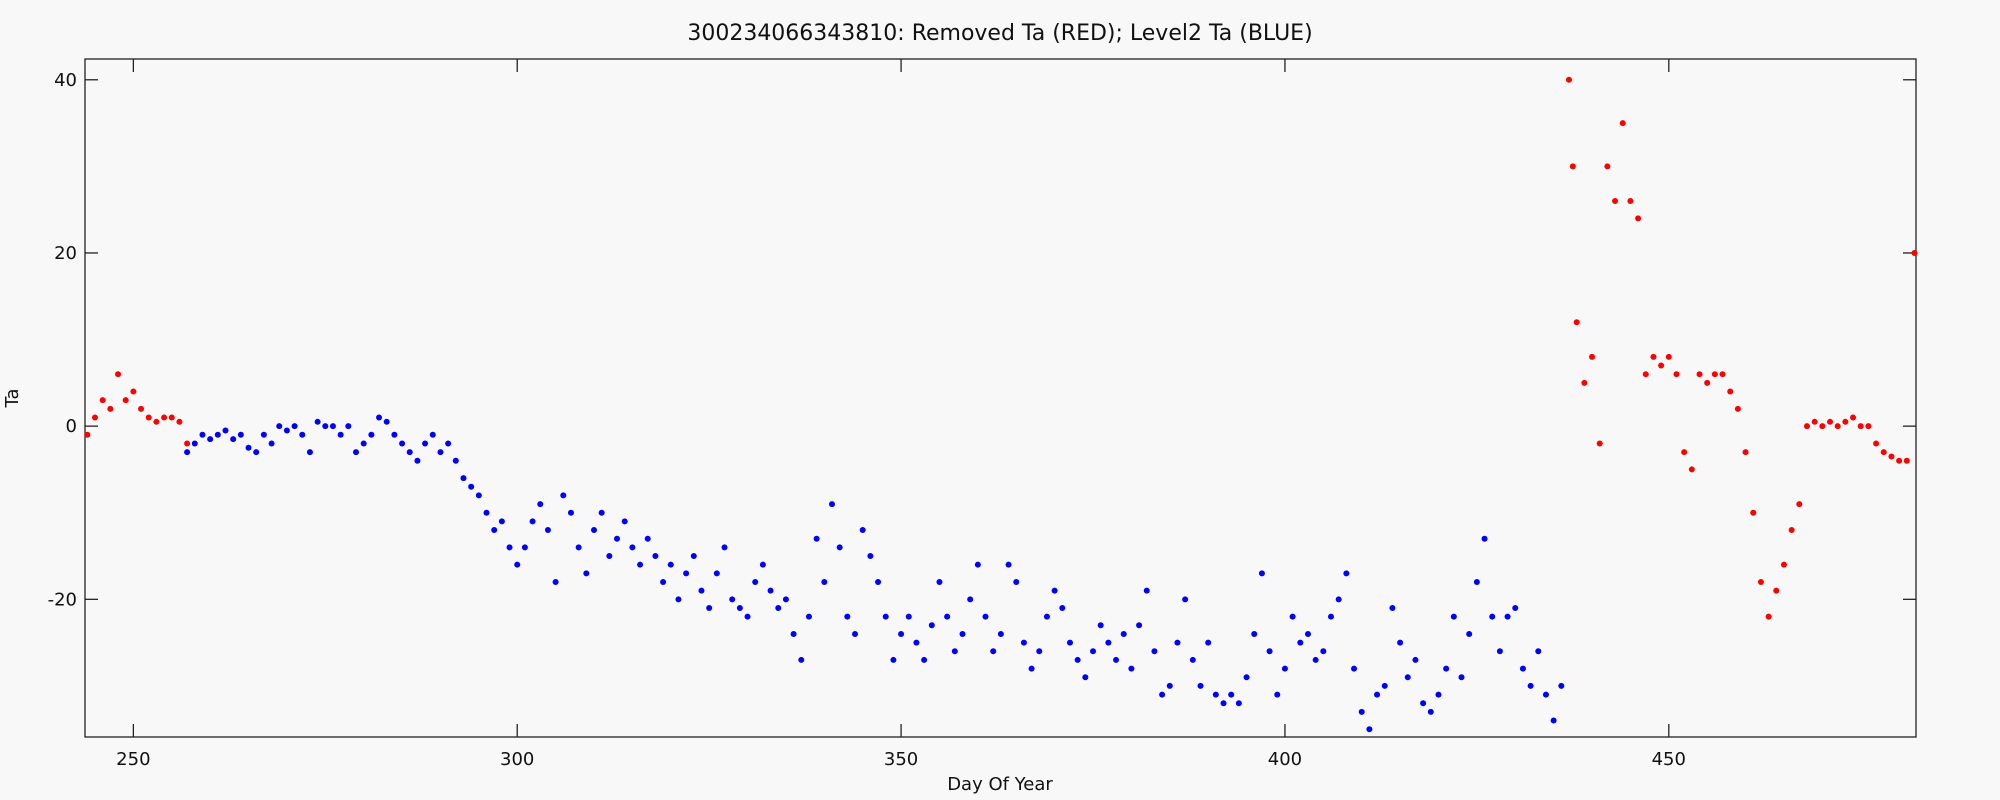 The height and width of the screenshot is (800, 2000). Describe the element at coordinates (901, 759) in the screenshot. I see `x-tick-label: 350` at that location.